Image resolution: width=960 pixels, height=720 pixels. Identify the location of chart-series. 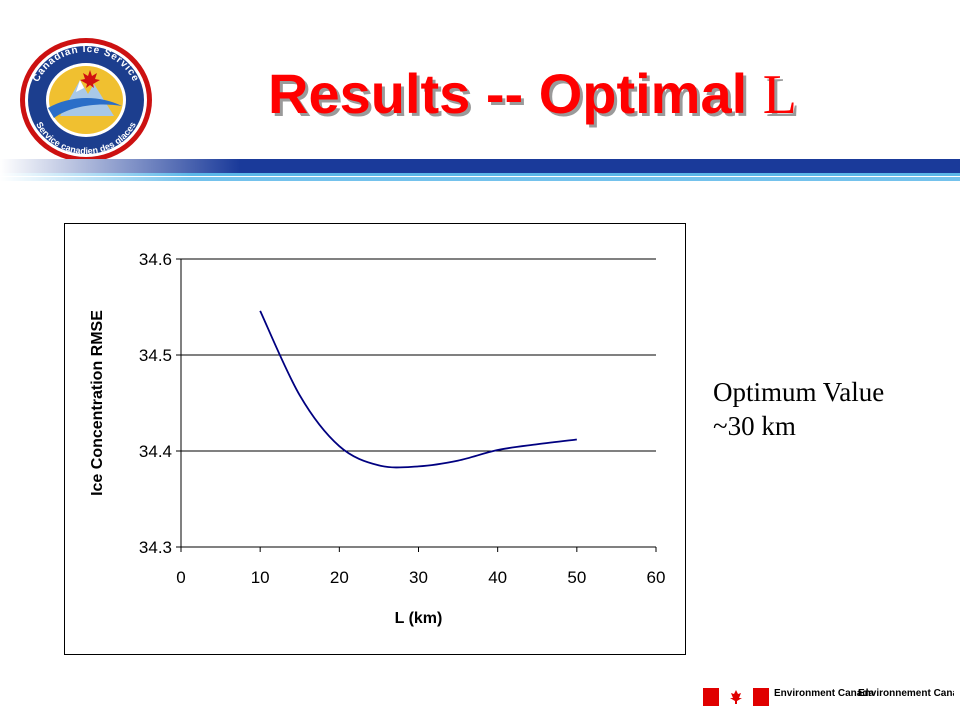
(418, 389).